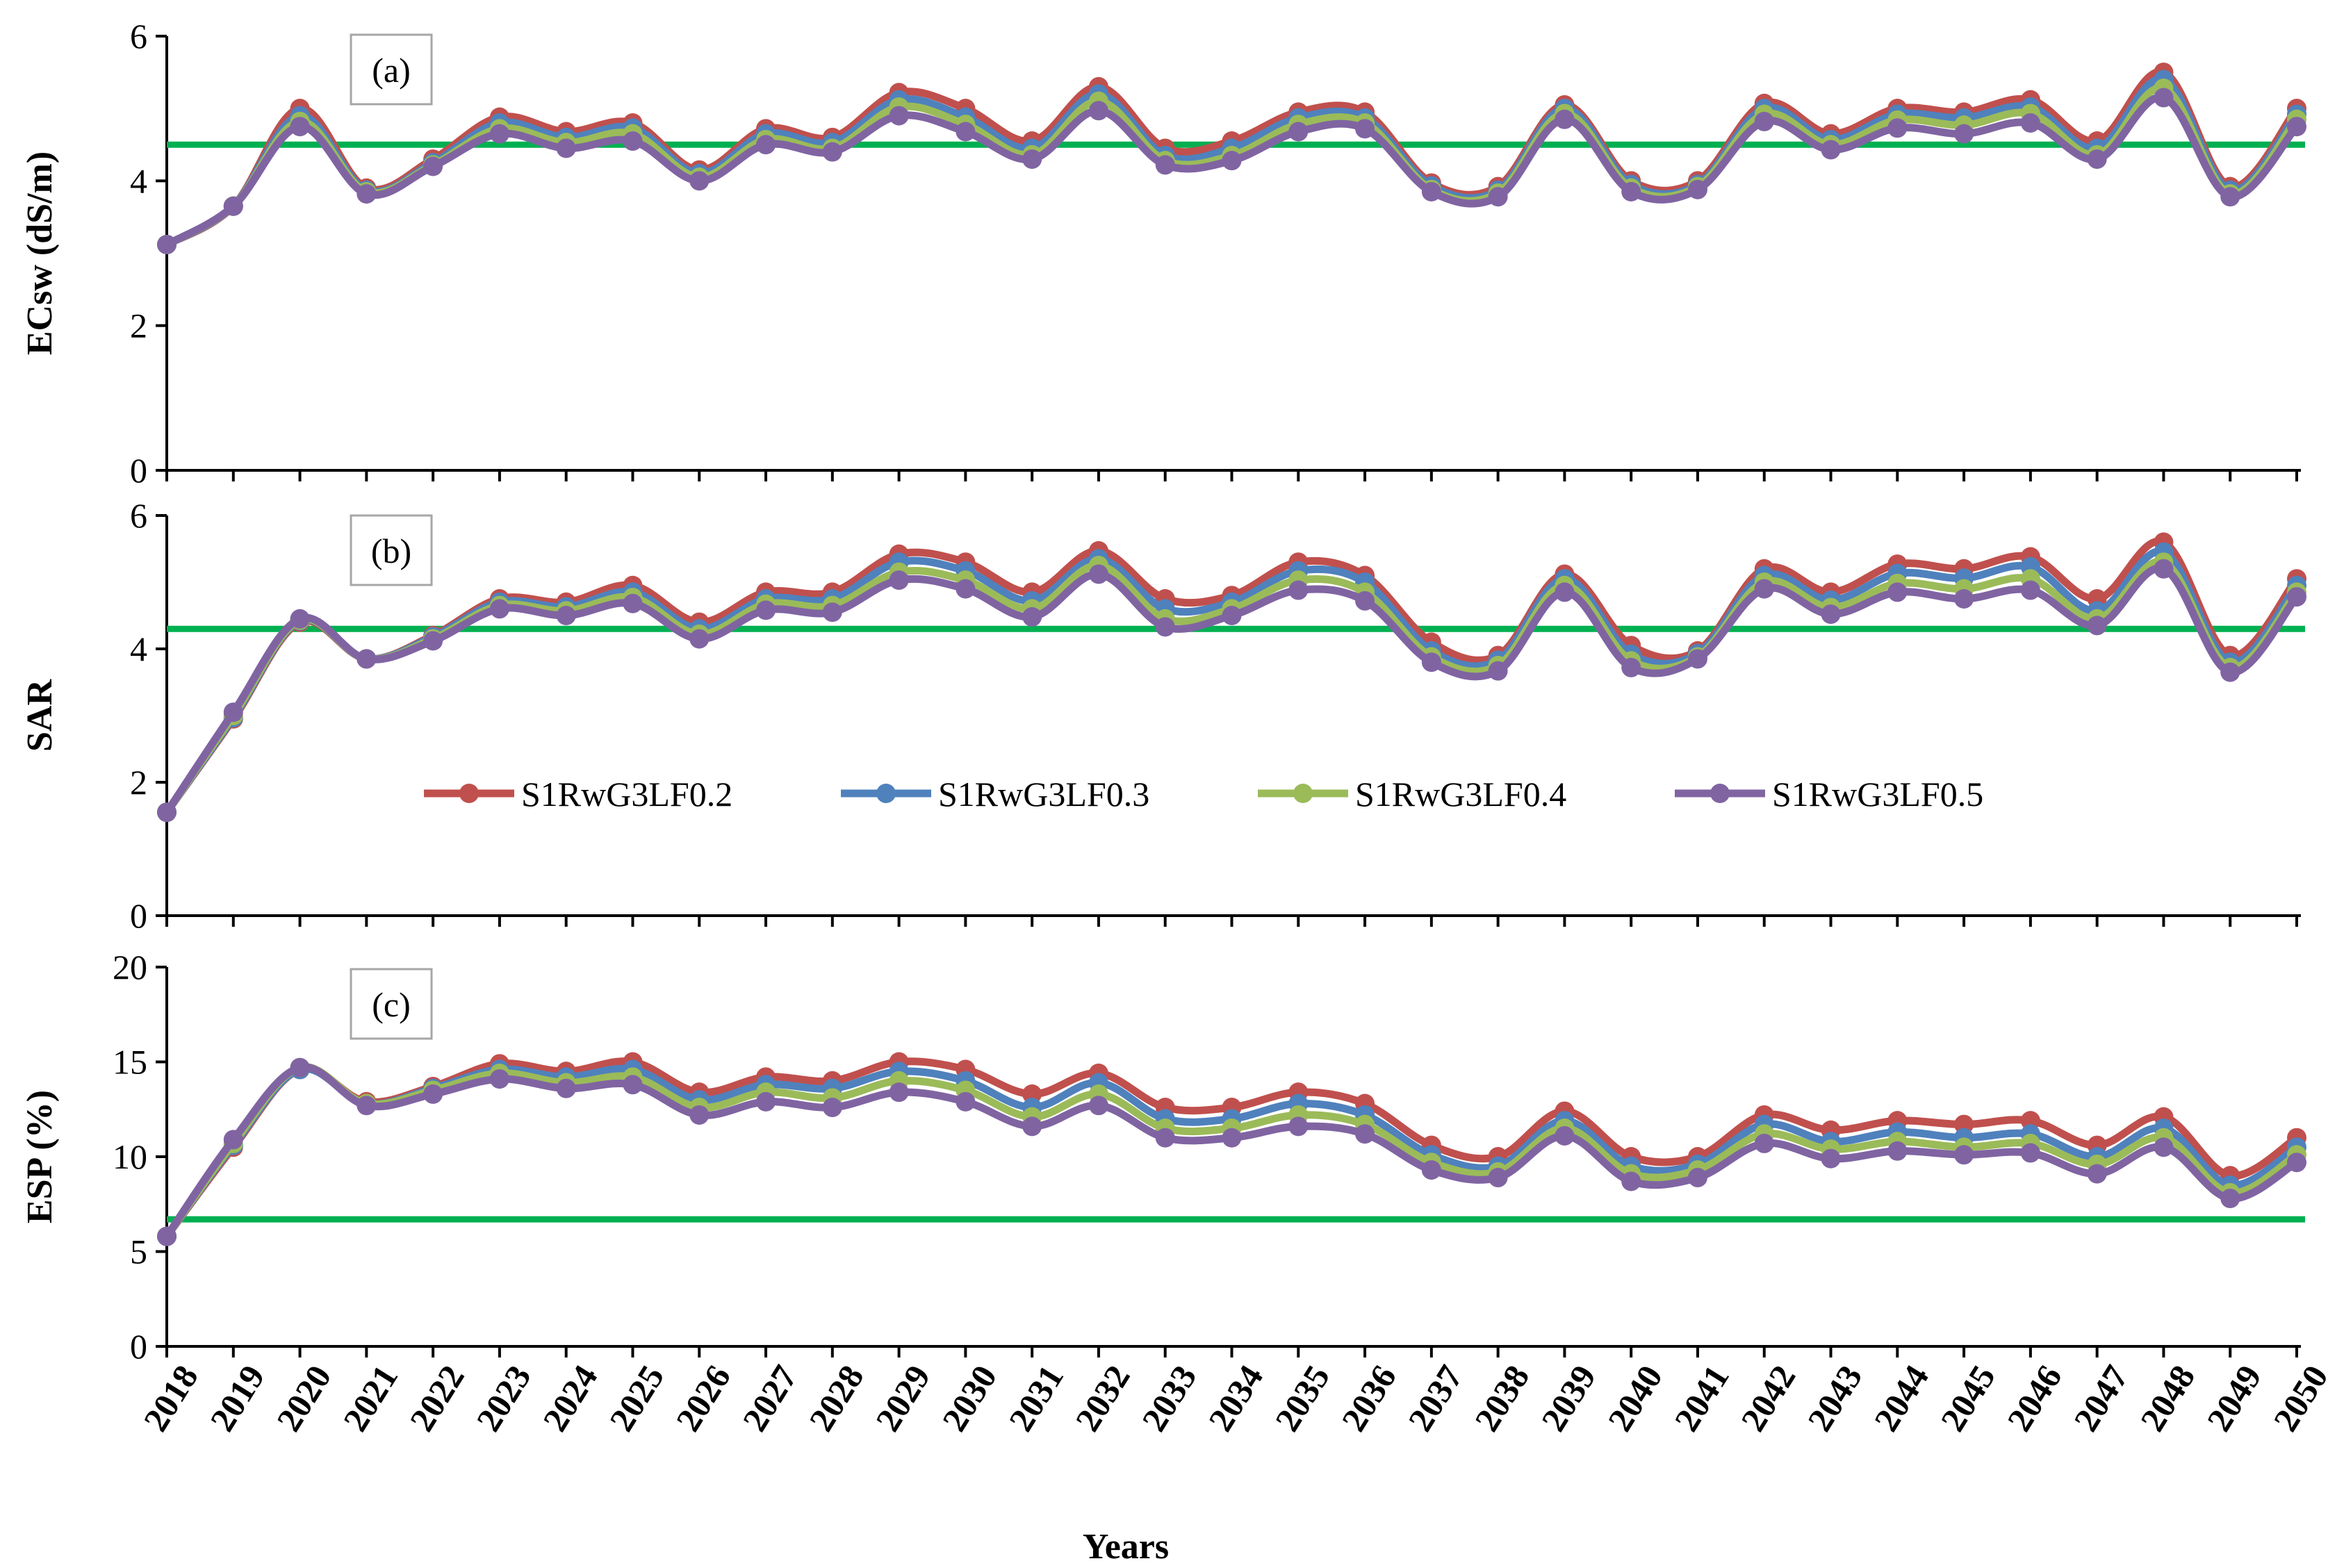 The height and width of the screenshot is (1568, 2328). I want to click on panel-label: (c), so click(391, 1004).